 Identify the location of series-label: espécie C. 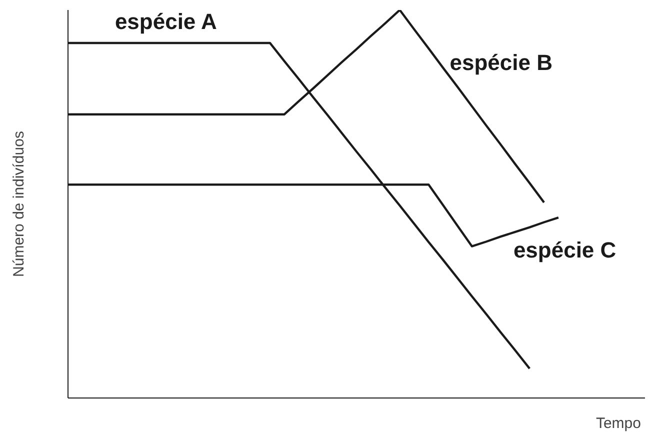
(564, 250).